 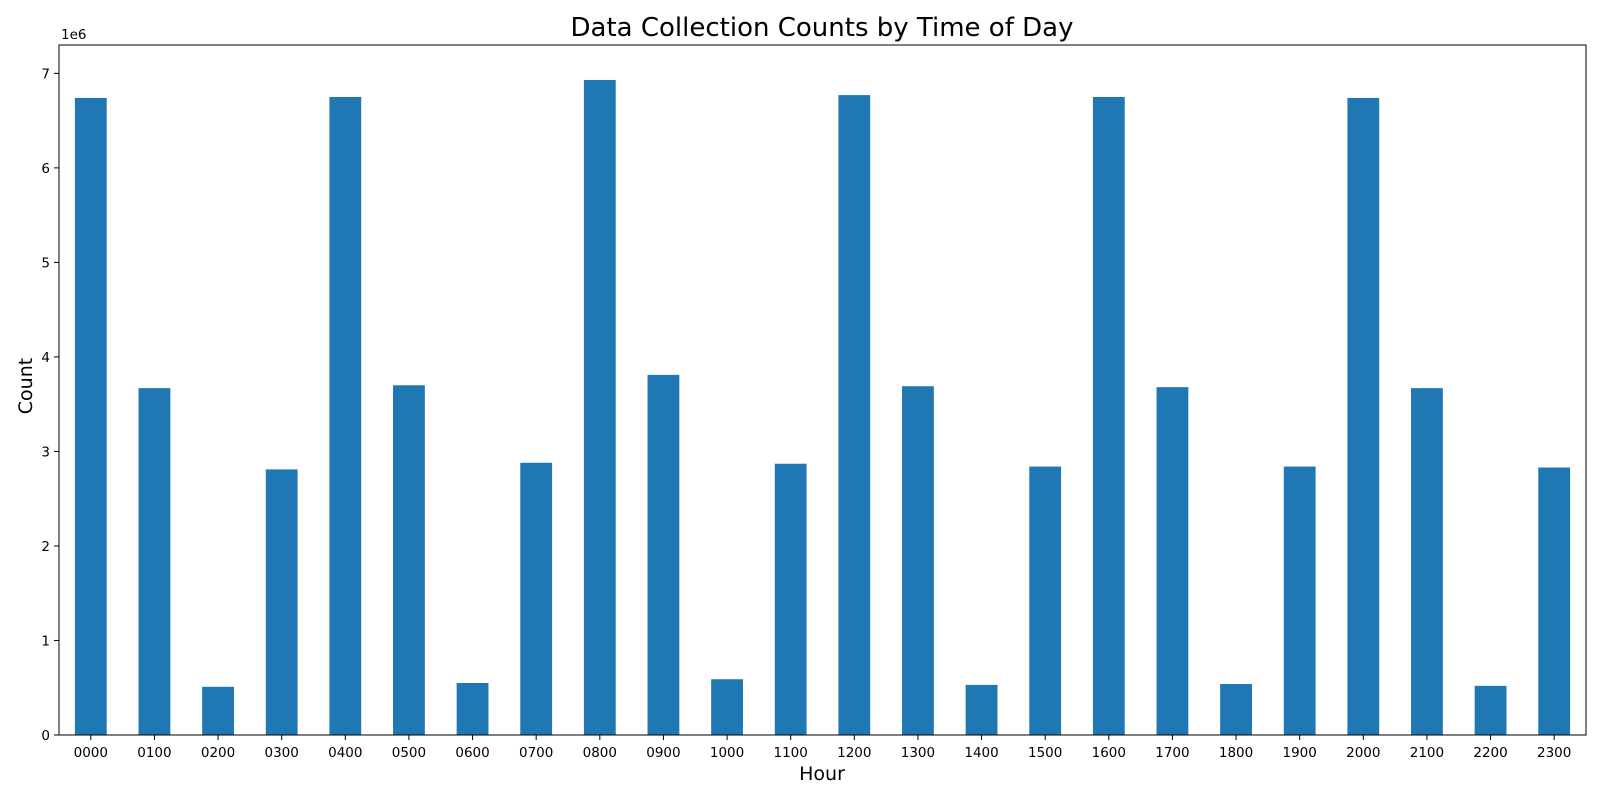 What do you see at coordinates (45, 74) in the screenshot?
I see `y-tick-label: 7` at bounding box center [45, 74].